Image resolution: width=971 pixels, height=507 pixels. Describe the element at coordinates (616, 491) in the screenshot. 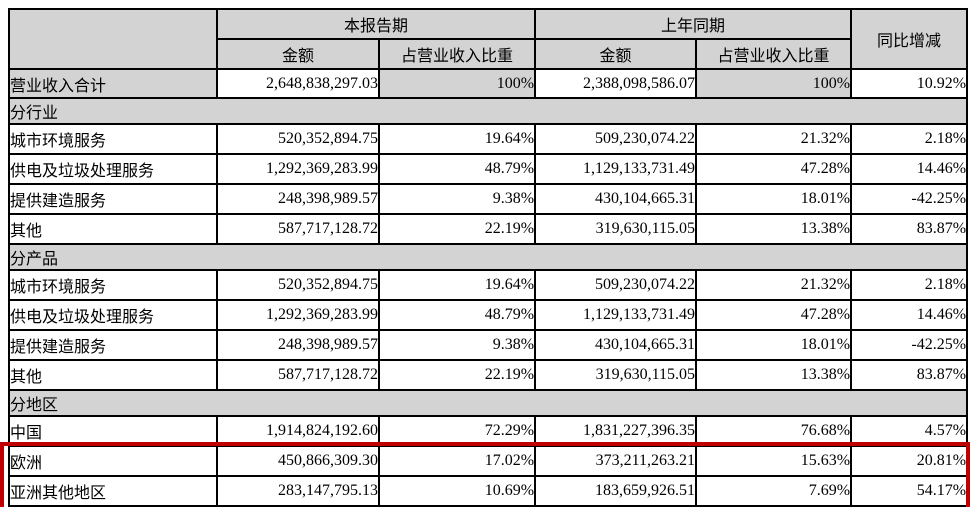

I see `amount-prior-cell: 183,659,926.51` at that location.